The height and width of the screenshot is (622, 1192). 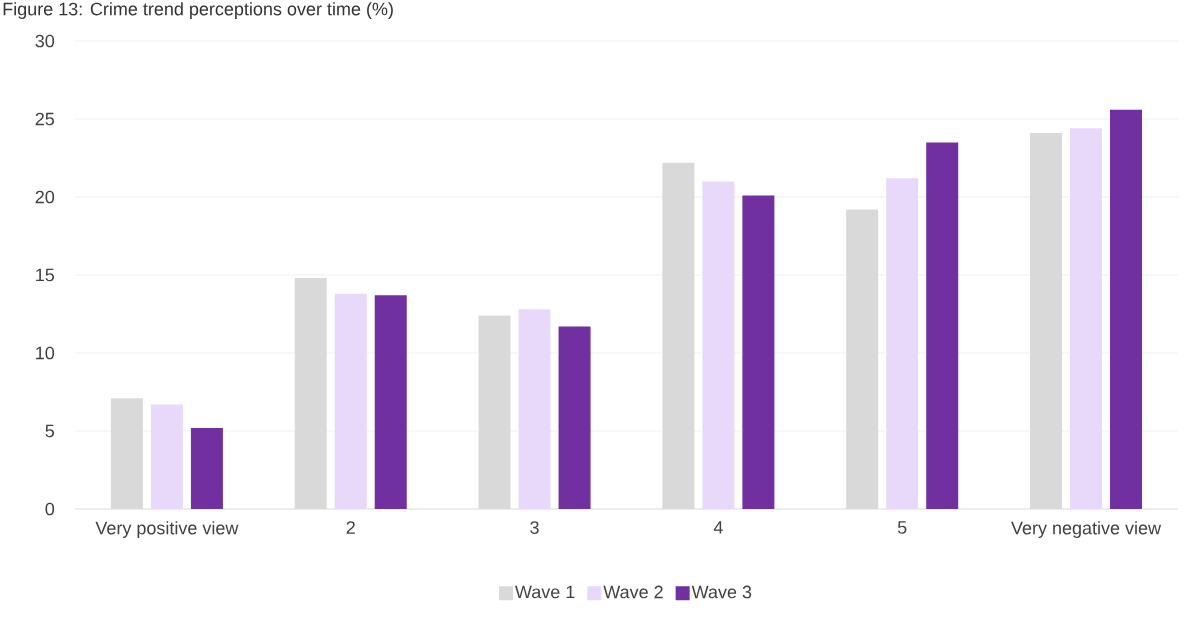 I want to click on x-tick-label: 4, so click(x=718, y=527).